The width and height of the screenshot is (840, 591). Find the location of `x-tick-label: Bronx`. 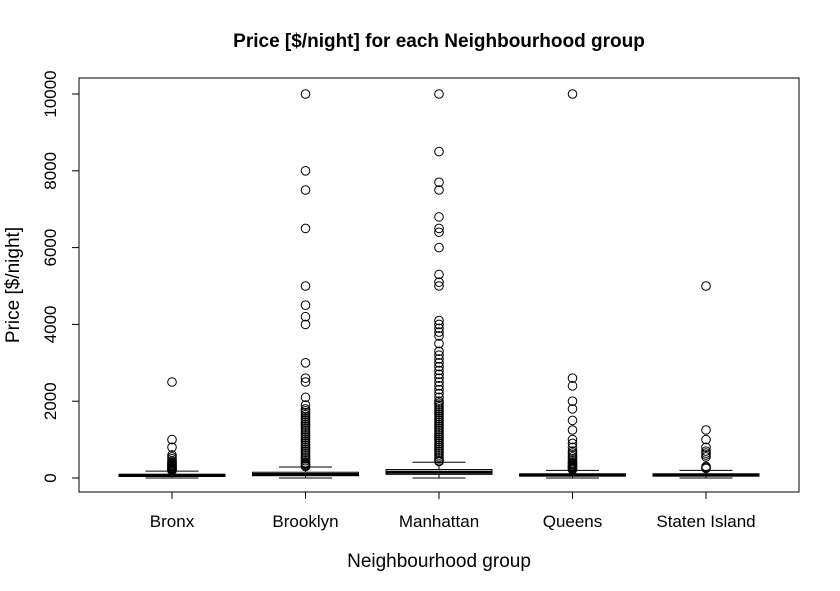

x-tick-label: Bronx is located at coordinates (172, 521).